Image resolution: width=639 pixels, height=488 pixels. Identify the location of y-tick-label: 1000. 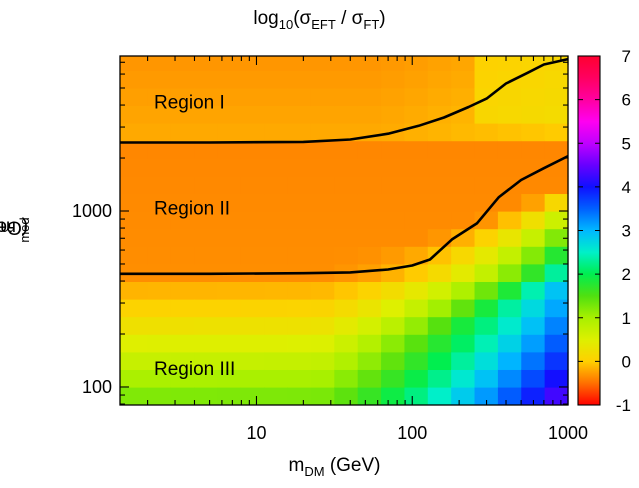
(92, 211).